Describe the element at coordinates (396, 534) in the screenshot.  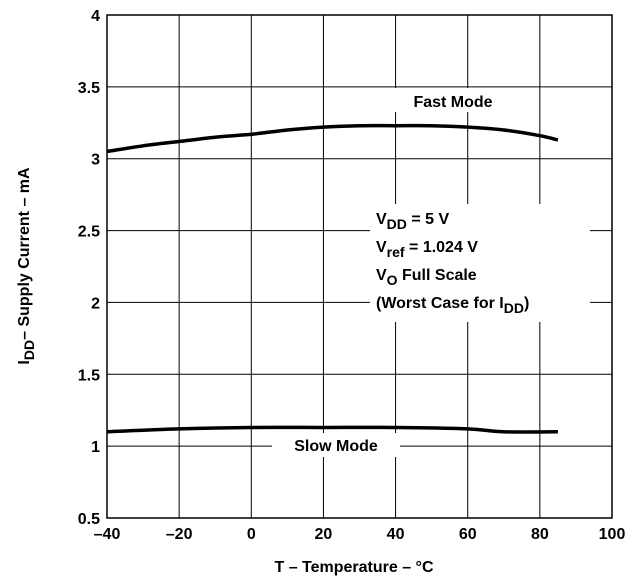
I see `x-tick-label: 40` at that location.